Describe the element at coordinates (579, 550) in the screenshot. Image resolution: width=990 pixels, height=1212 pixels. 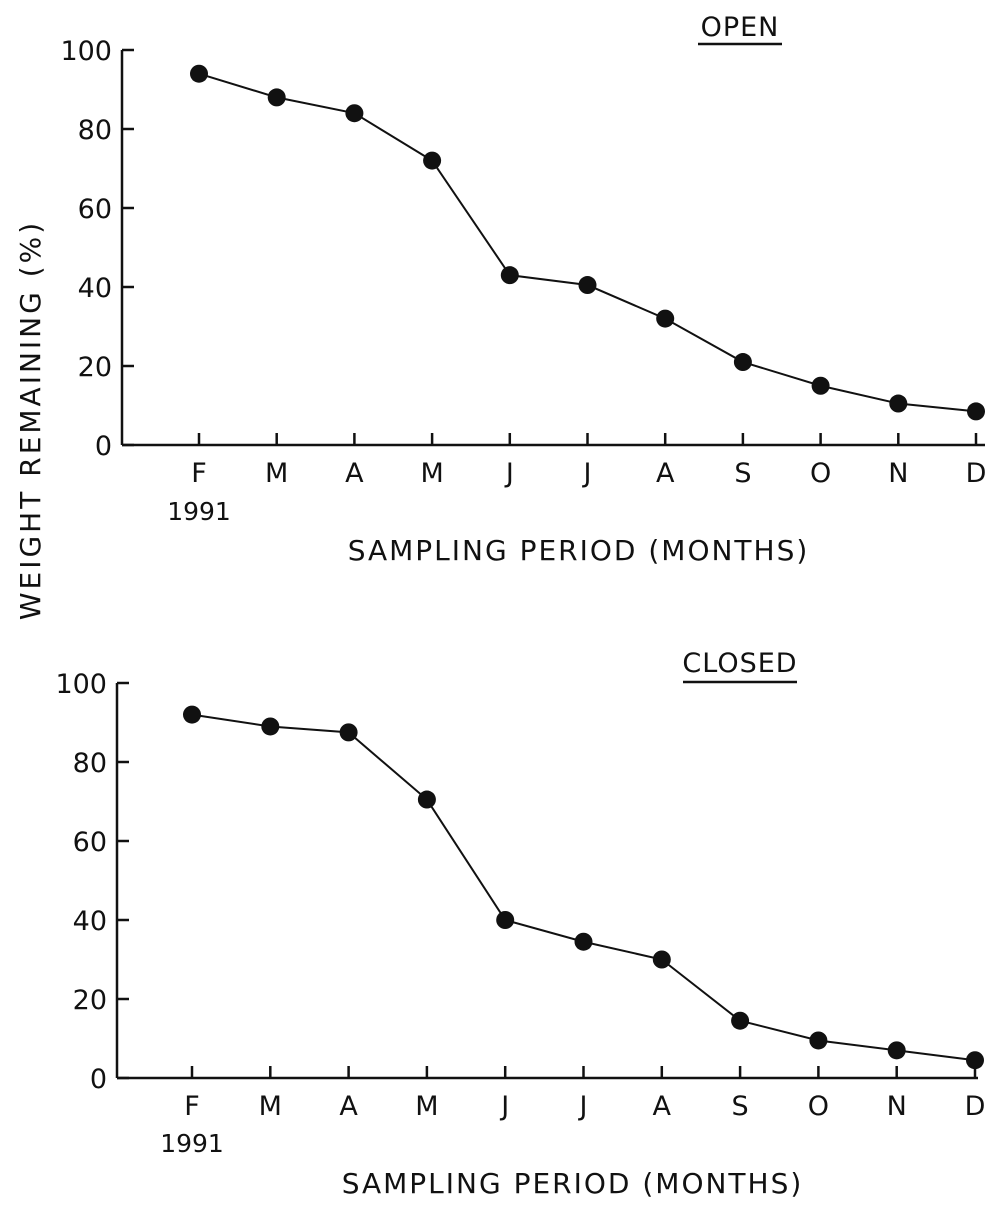
I see `x-axis-label-open: SAMPLING PERIOD (MONTHS)` at that location.